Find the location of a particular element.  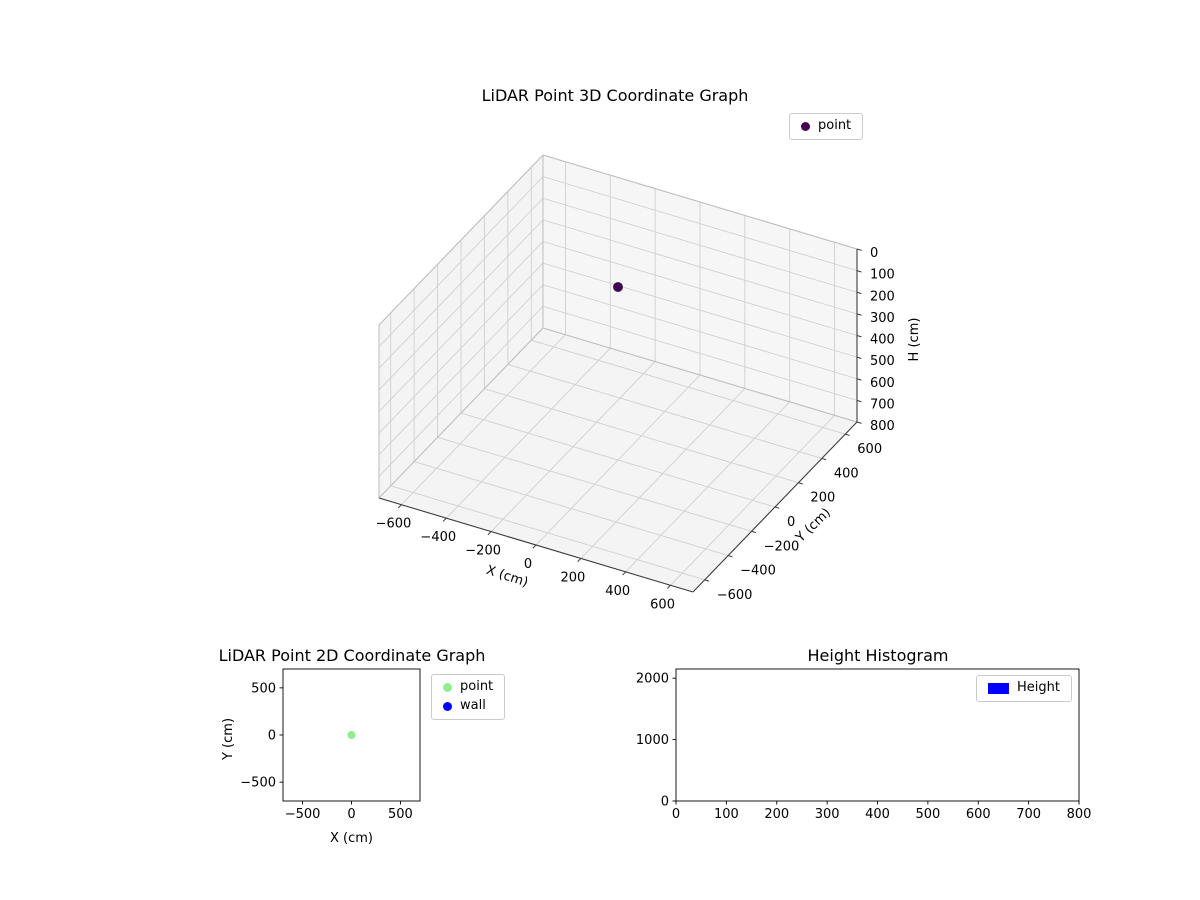

wall-marker-icon is located at coordinates (447, 706).